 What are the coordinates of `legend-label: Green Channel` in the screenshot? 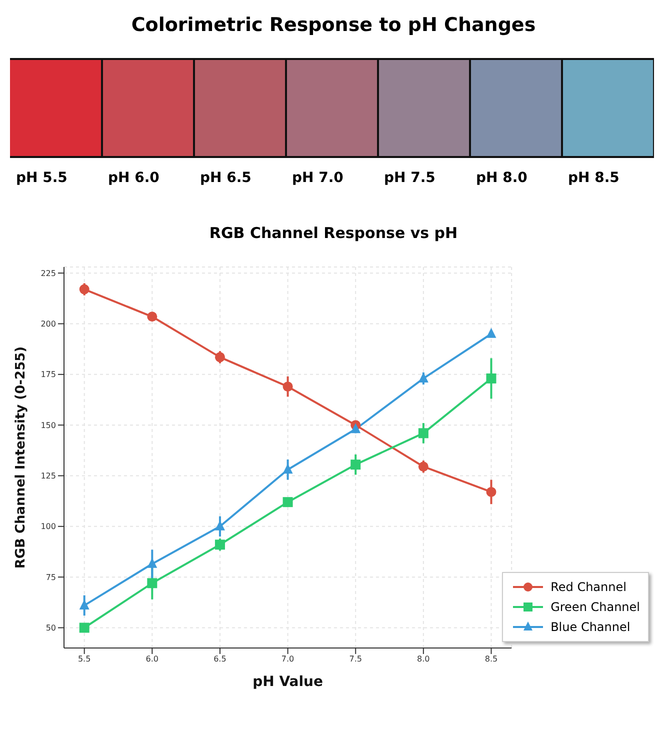 It's located at (595, 607).